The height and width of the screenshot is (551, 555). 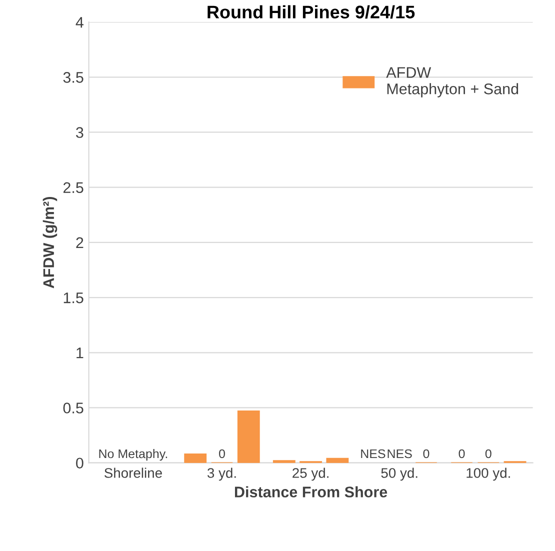 What do you see at coordinates (80, 132) in the screenshot?
I see `y-tick-label: 3` at bounding box center [80, 132].